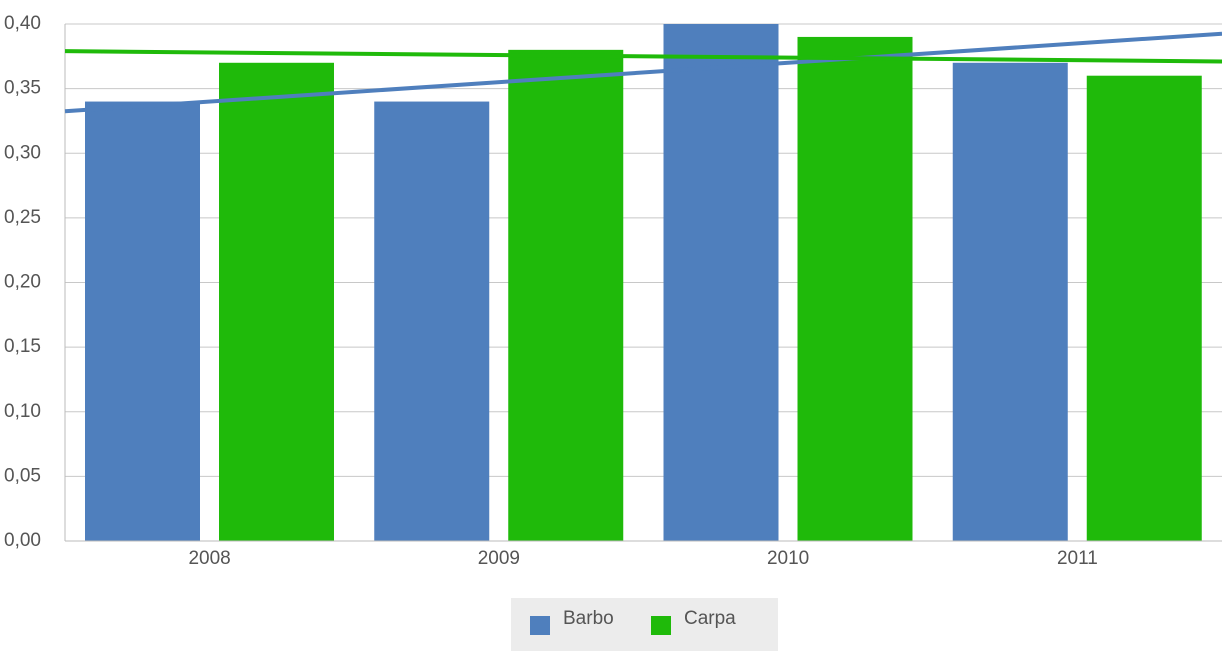 The height and width of the screenshot is (651, 1222). What do you see at coordinates (22, 88) in the screenshot?
I see `y-tick-label: 0,35` at bounding box center [22, 88].